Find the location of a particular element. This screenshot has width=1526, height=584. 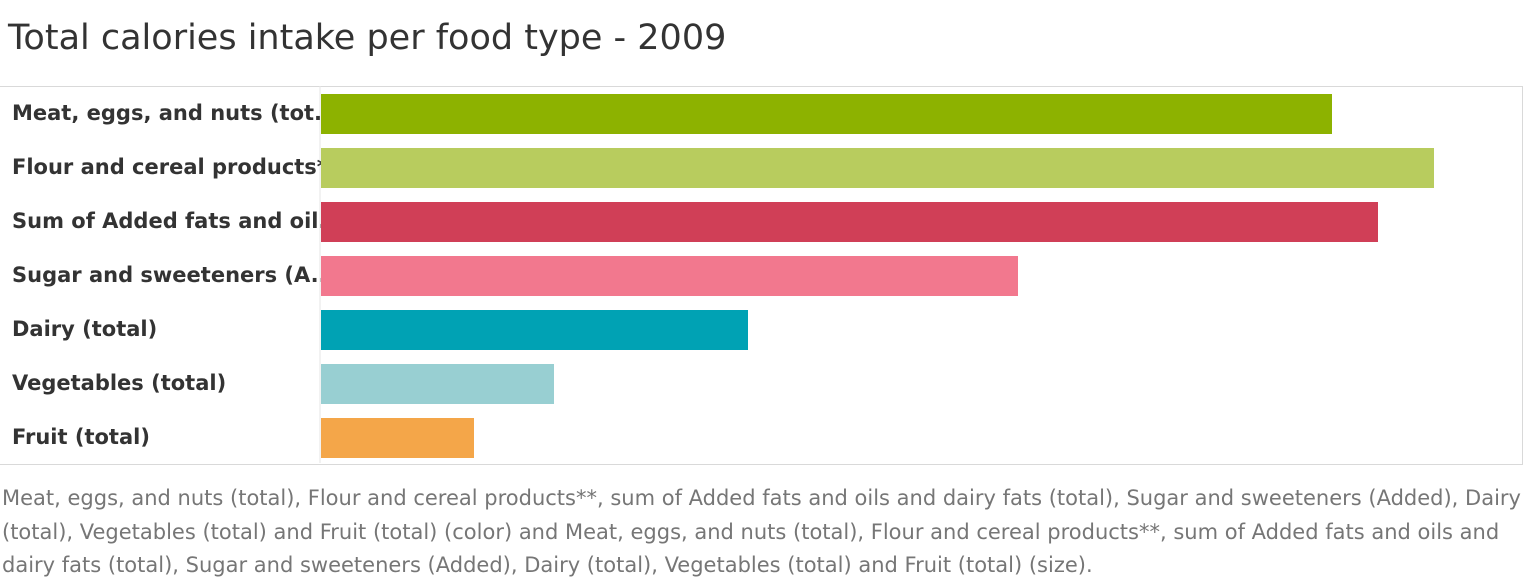

category-label: Vegetables (total) is located at coordinates (119, 383).